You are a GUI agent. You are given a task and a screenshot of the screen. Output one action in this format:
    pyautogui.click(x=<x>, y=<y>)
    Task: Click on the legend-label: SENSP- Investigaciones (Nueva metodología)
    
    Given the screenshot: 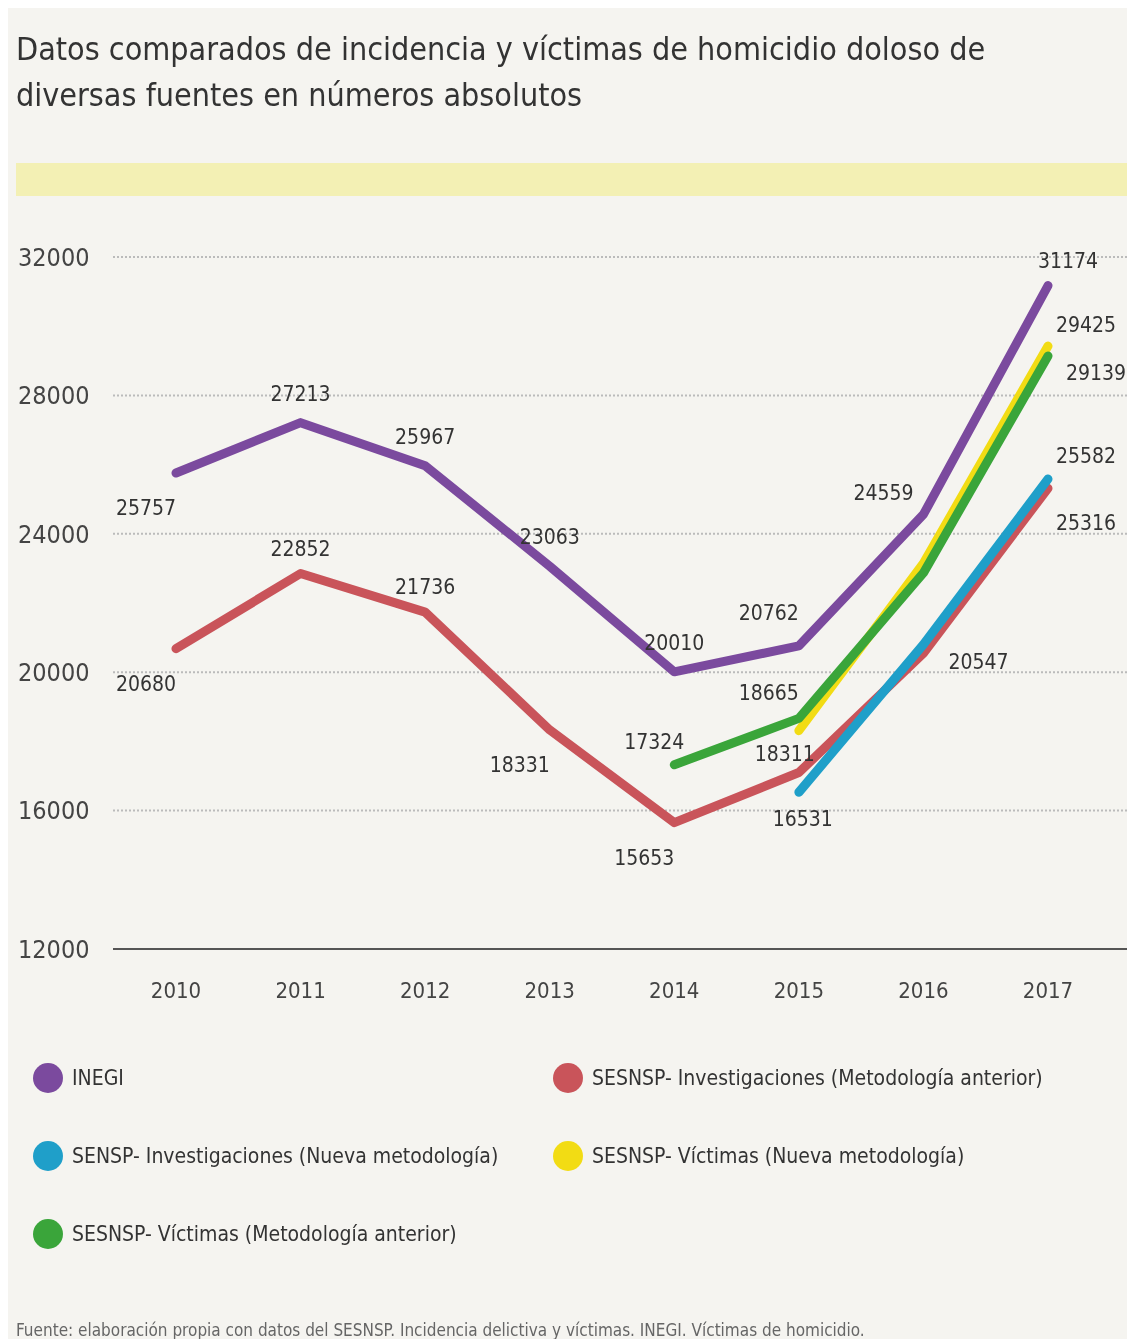 What is the action you would take?
    pyautogui.click(x=285, y=1156)
    